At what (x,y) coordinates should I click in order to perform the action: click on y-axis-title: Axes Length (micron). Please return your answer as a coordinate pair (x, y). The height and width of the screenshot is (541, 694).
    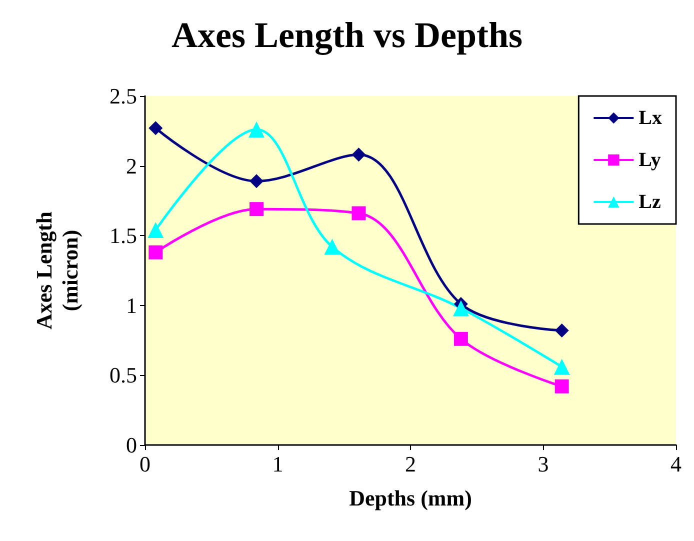
    Looking at the image, I should click on (57, 271).